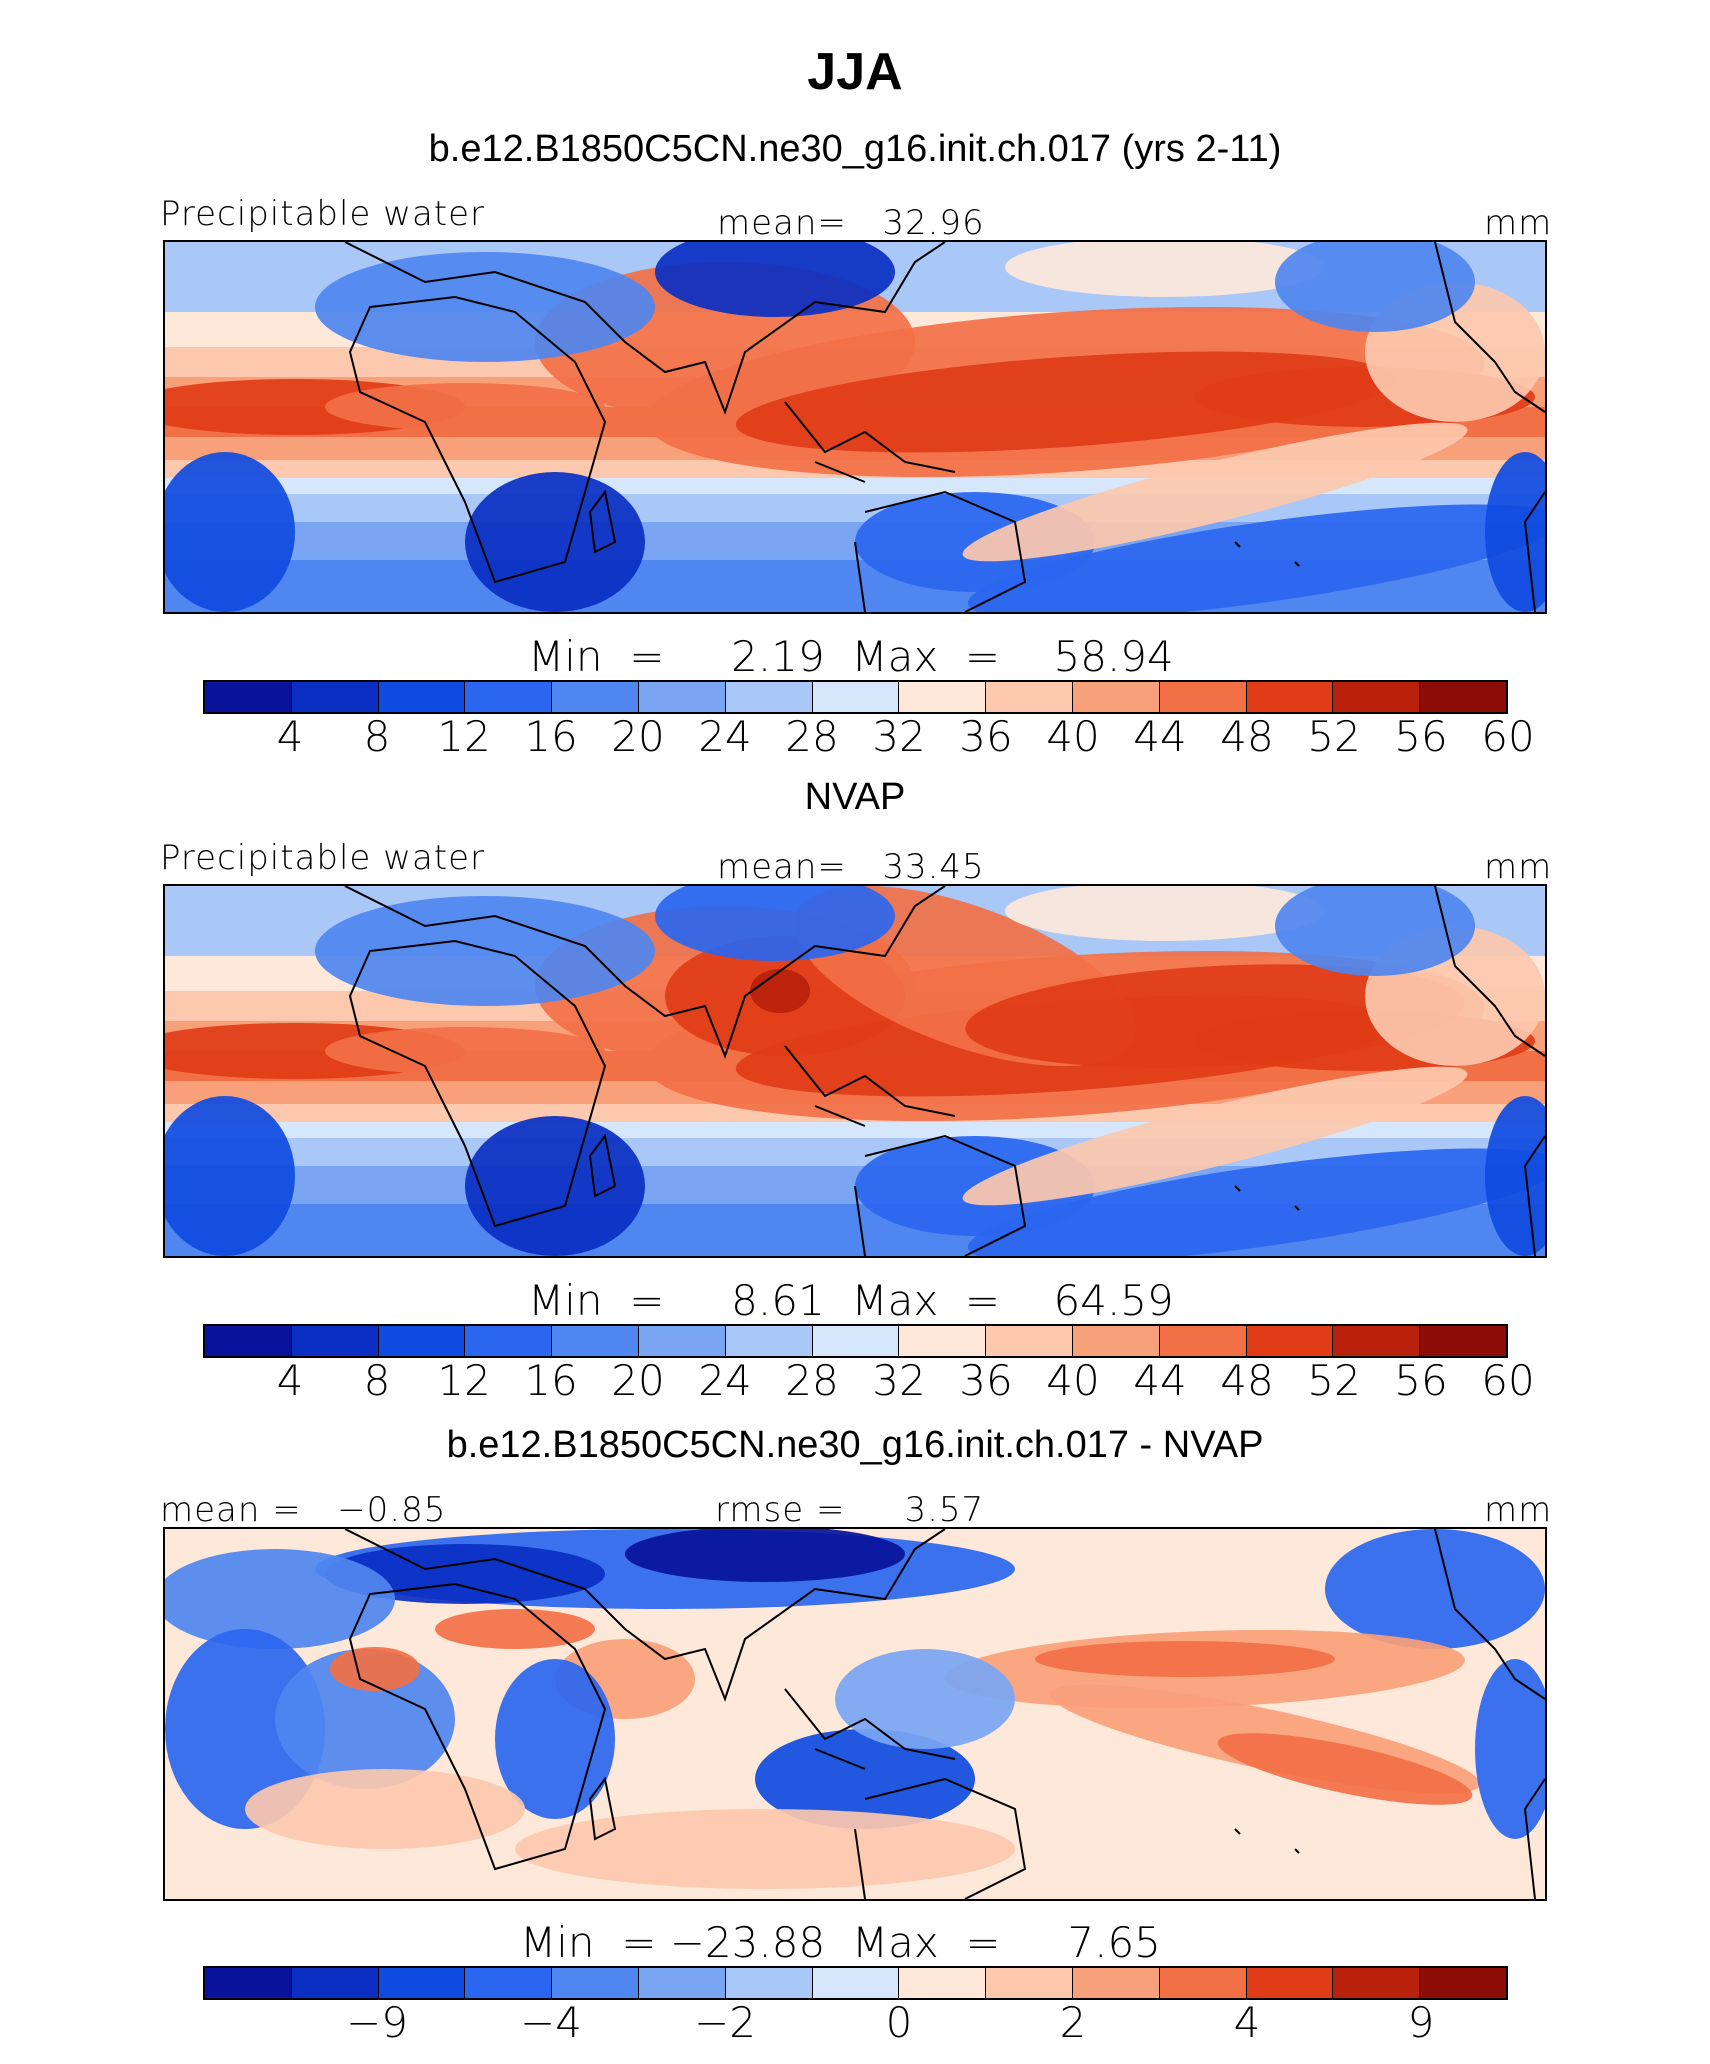 Image resolution: width=1710 pixels, height=2064 pixels. I want to click on panel-3-mean-label: mean = −0.85, so click(303, 1510).